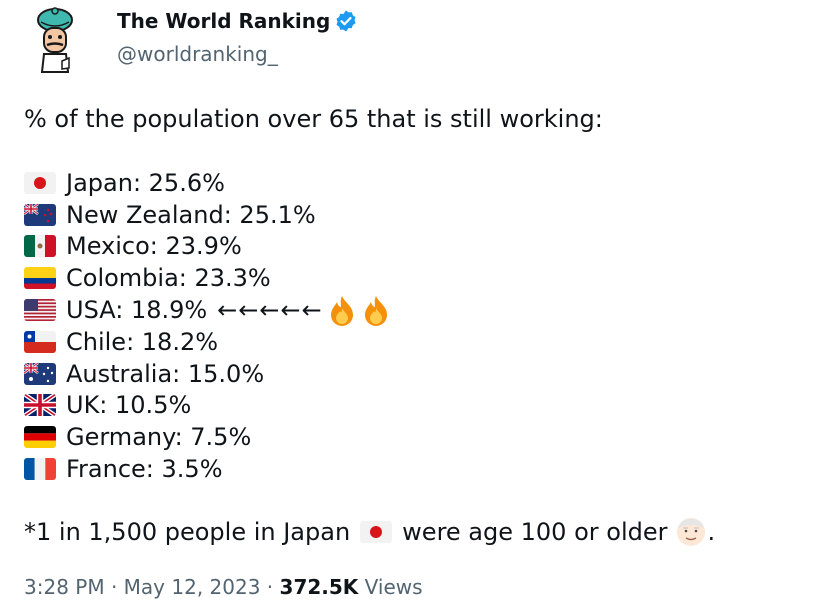 The image size is (838, 613). Describe the element at coordinates (270, 310) in the screenshot. I see `left-arrows: ←←←←←` at that location.